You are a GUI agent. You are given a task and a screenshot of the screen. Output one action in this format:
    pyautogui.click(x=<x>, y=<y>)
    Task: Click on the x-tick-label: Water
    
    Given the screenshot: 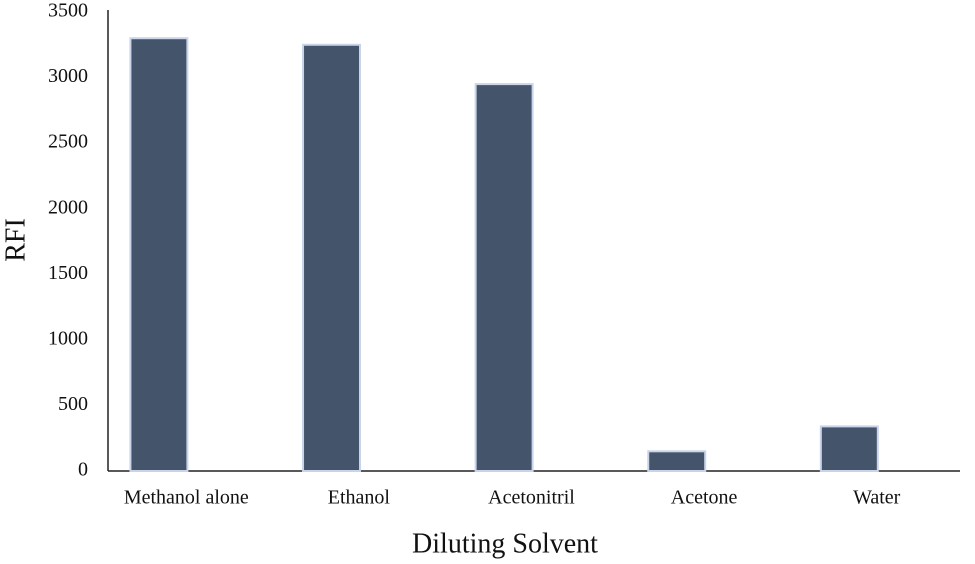 What is the action you would take?
    pyautogui.click(x=877, y=498)
    